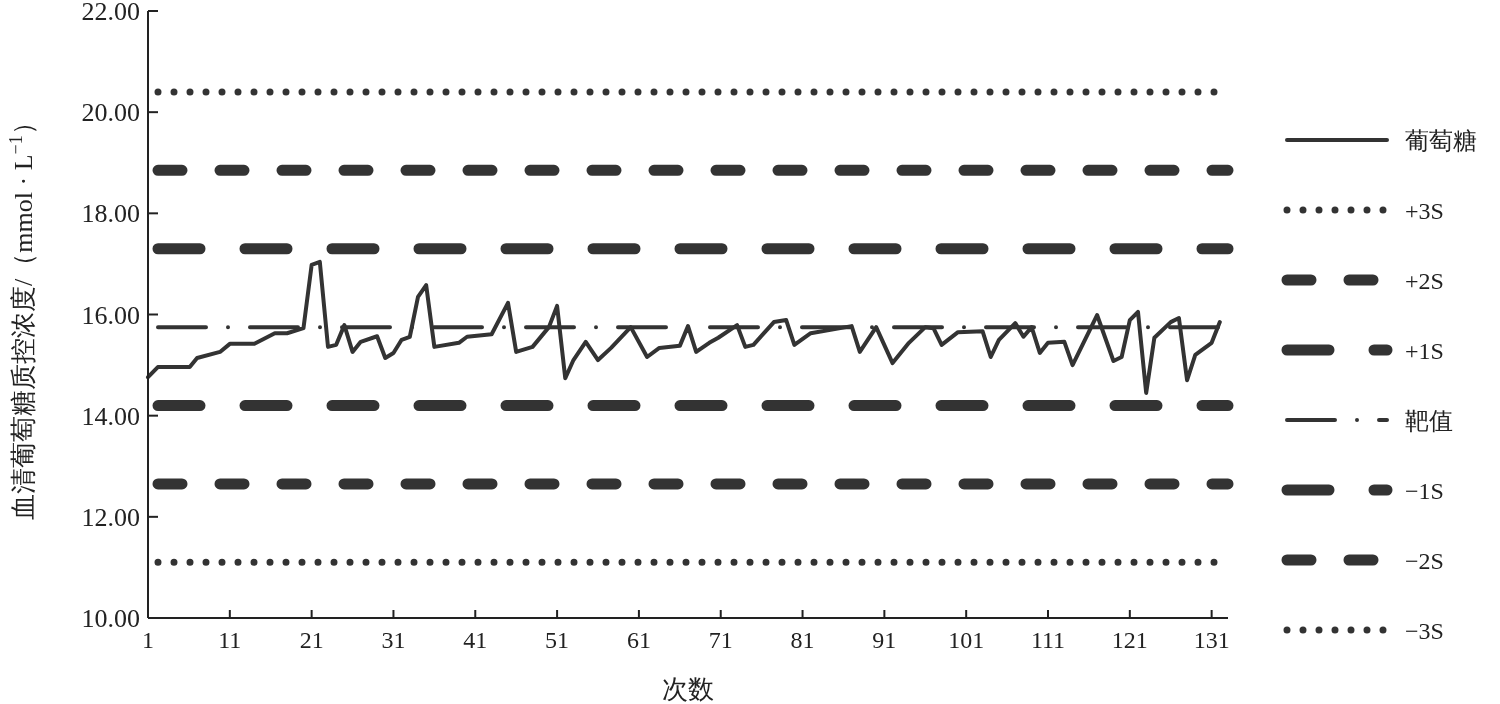 The image size is (1500, 704). Describe the element at coordinates (1424, 631) in the screenshot. I see `legend-label: −3S` at that location.